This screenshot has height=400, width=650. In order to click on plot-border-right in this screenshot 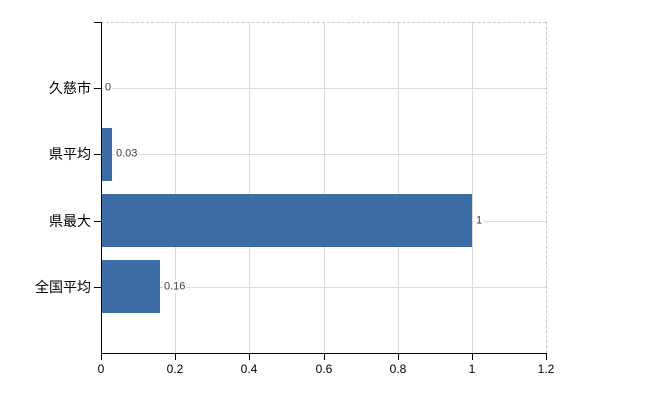, I will do `click(546, 187)`.